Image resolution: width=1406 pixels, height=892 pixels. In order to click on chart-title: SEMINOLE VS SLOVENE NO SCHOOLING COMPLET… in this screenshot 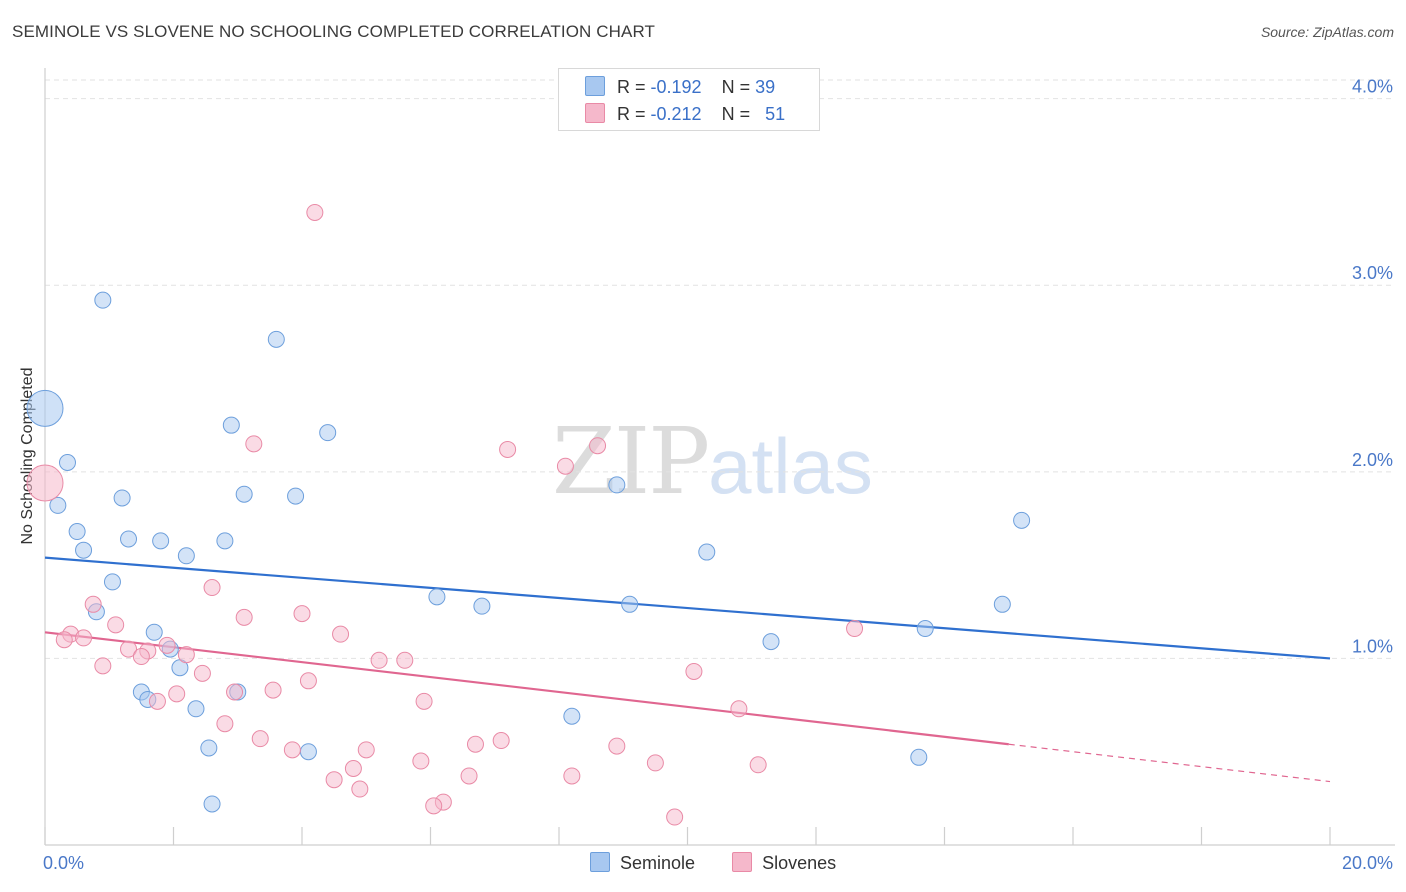, I will do `click(333, 31)`.